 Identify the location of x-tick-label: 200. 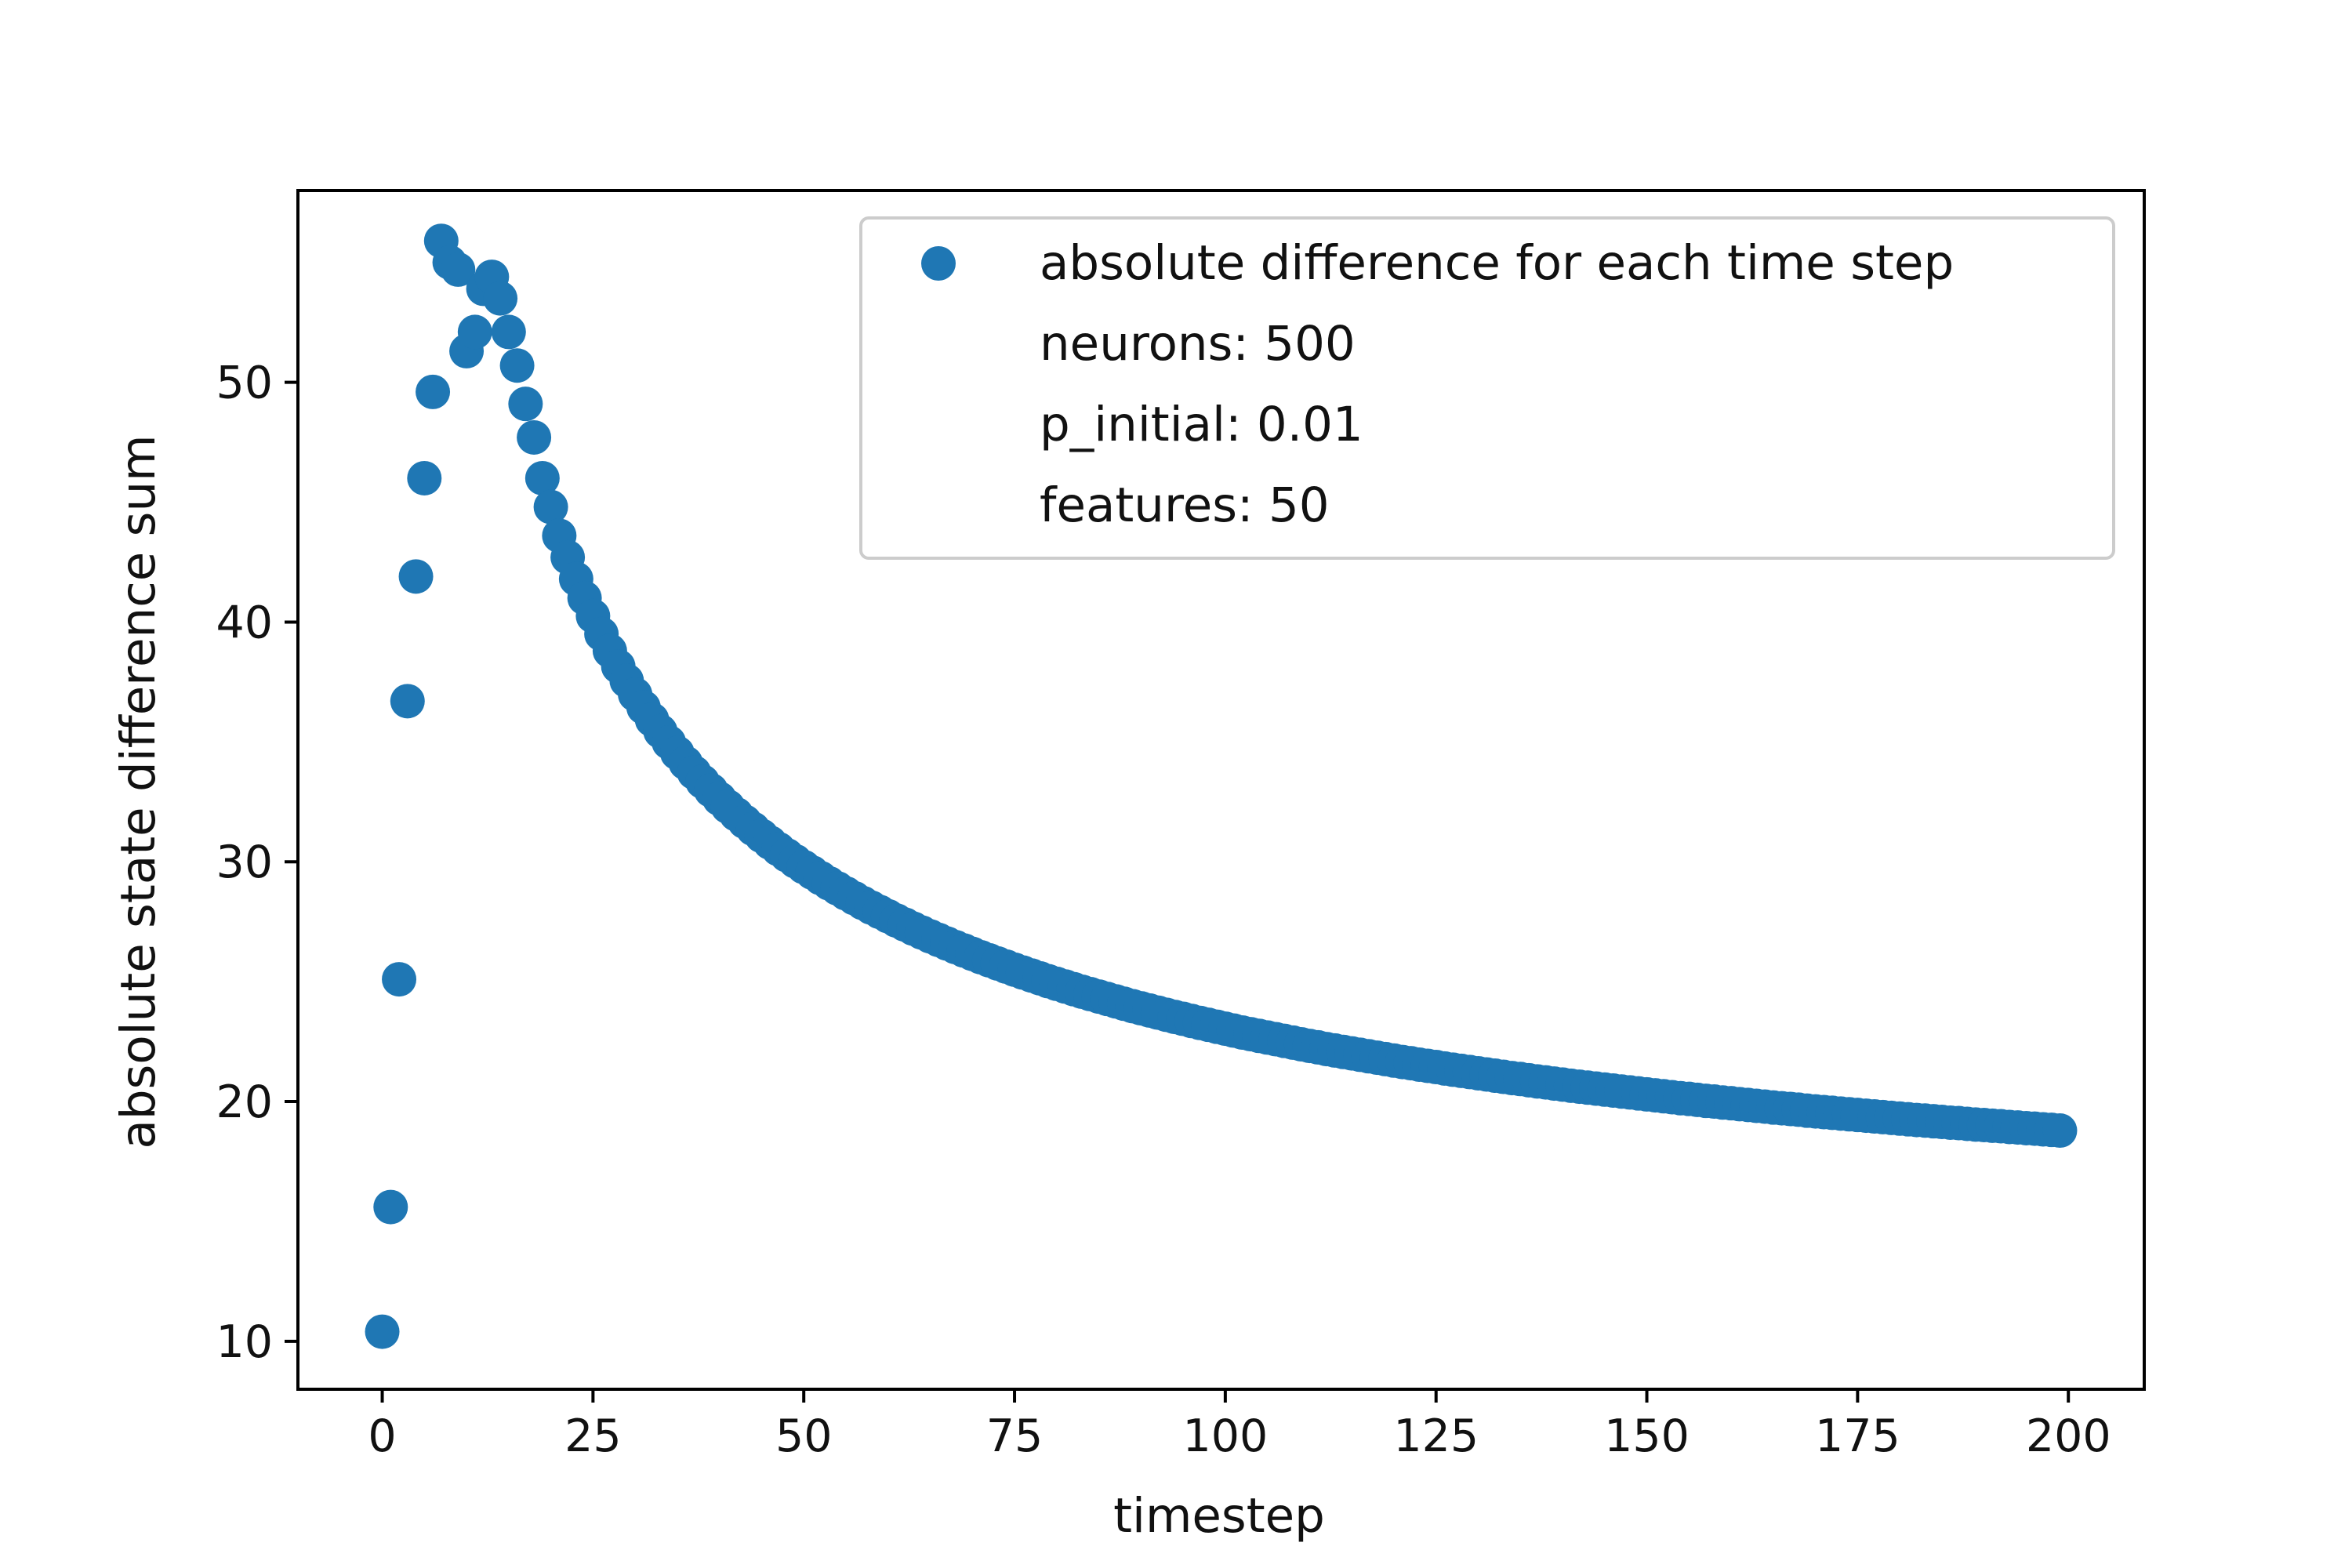
(2068, 1436).